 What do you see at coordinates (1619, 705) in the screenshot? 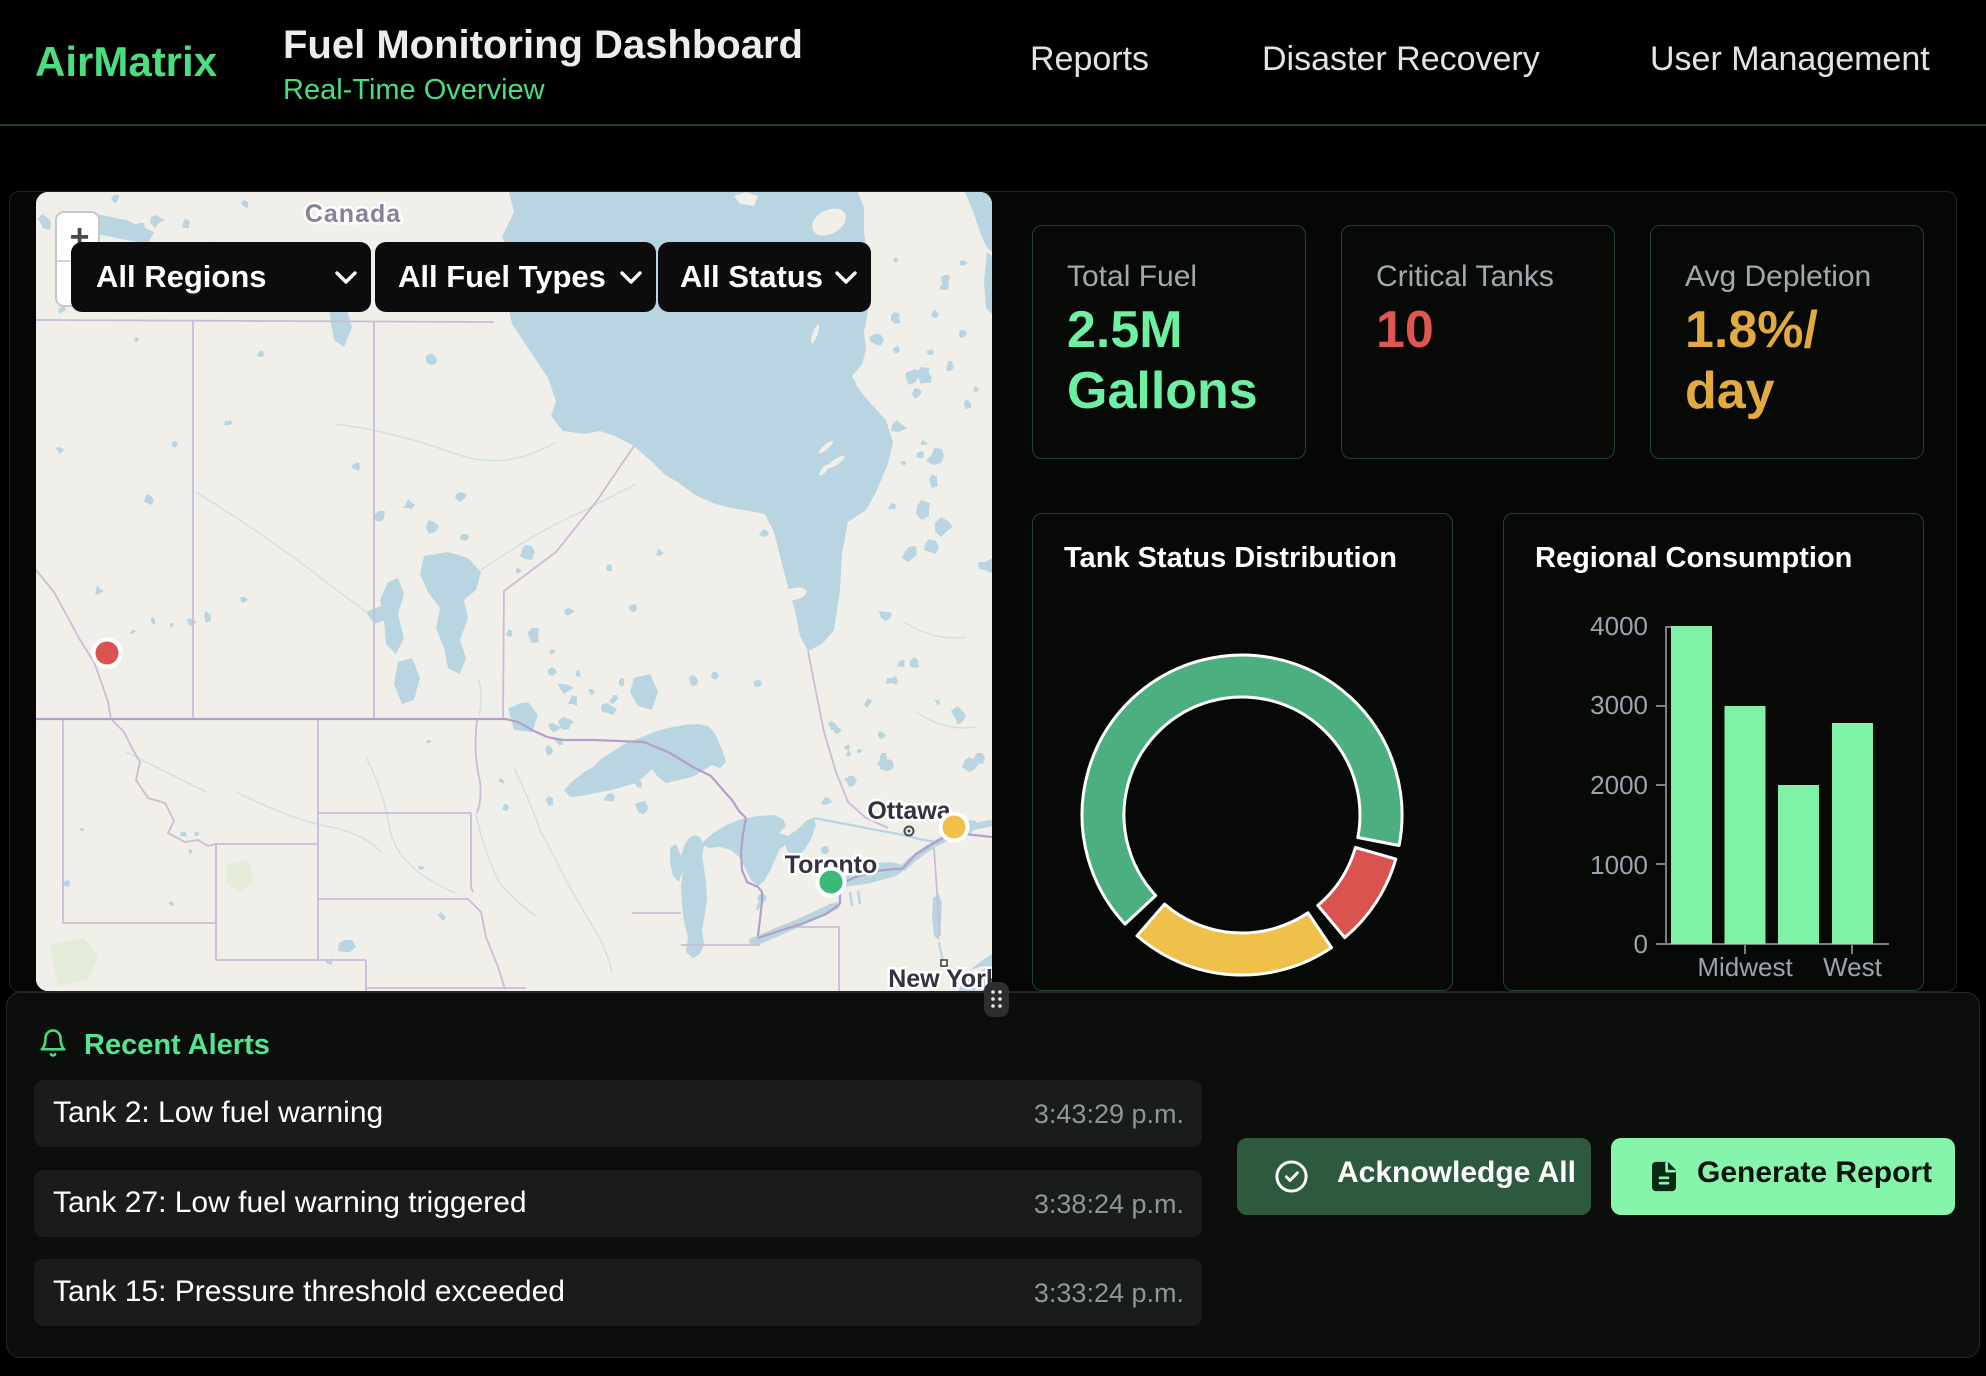
I see `svg-text: 3000` at bounding box center [1619, 705].